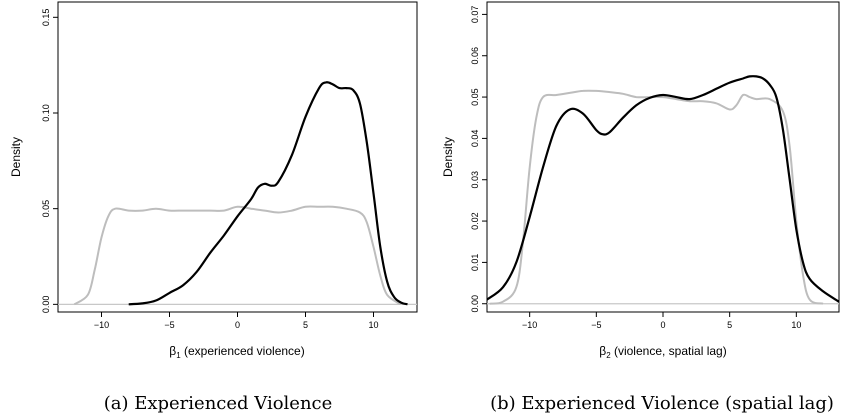  What do you see at coordinates (448, 157) in the screenshot?
I see `y-axis-label-b: Density` at bounding box center [448, 157].